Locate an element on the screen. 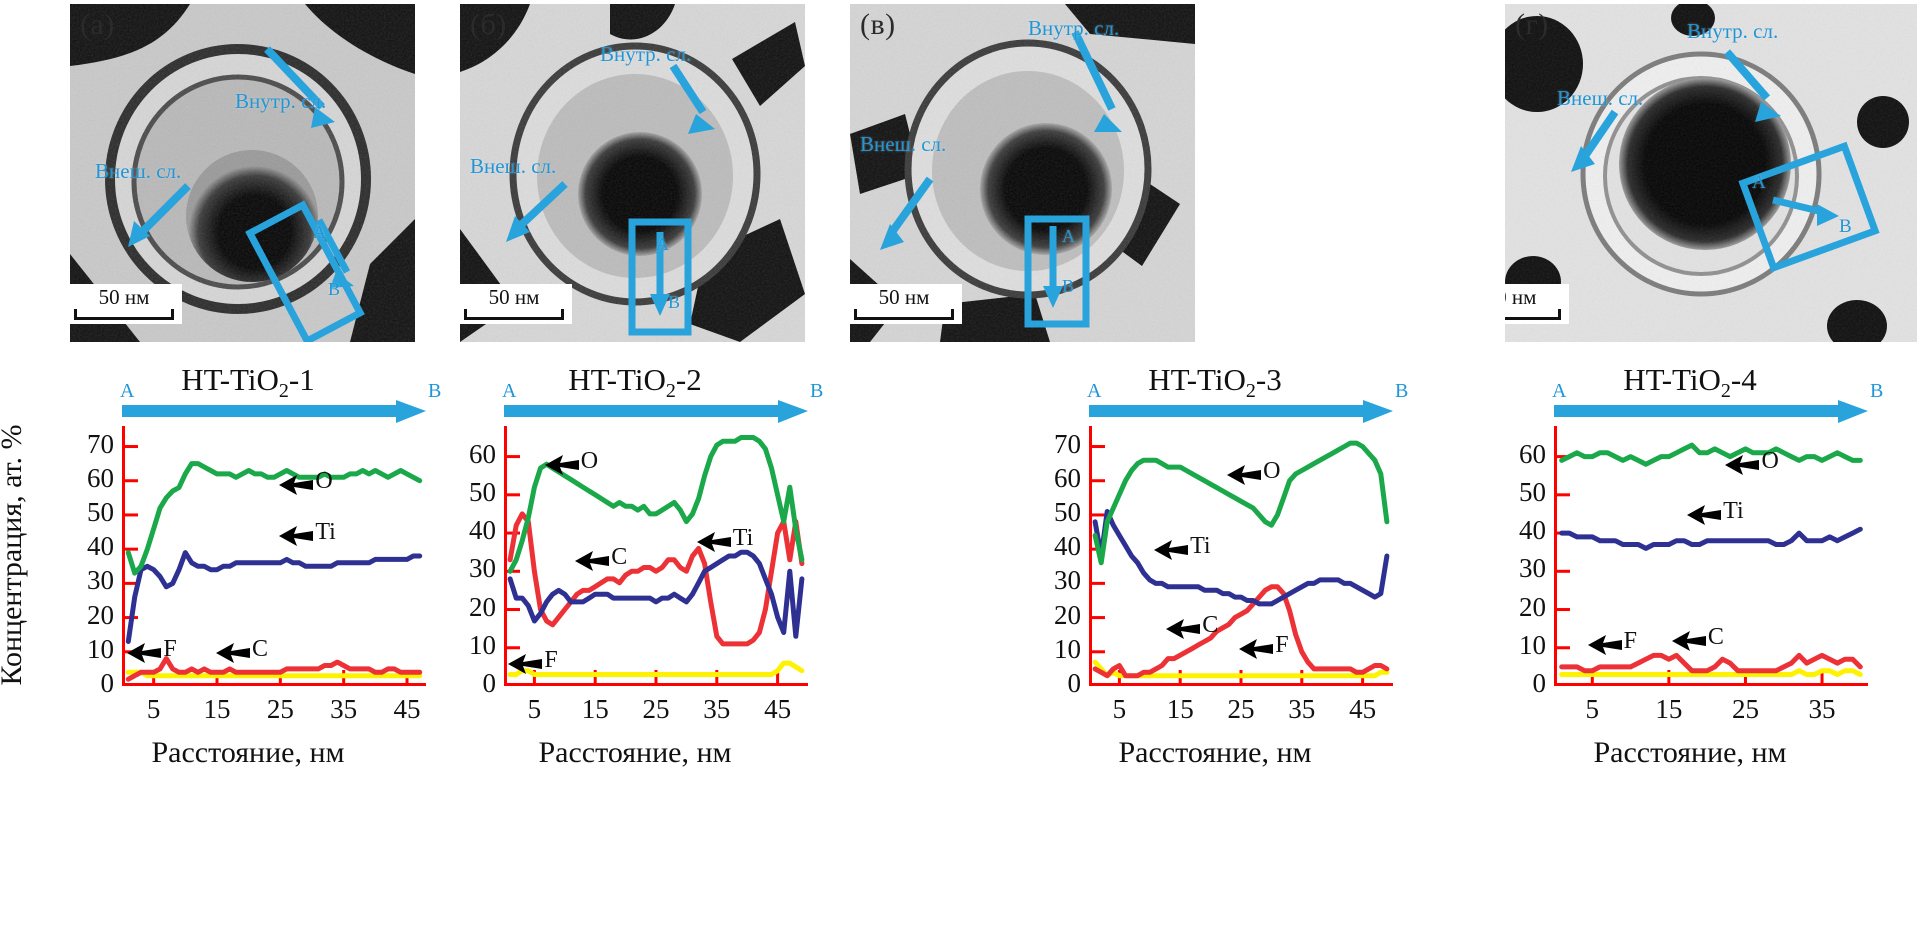 The image size is (1917, 948). series-annotation-1-f: F is located at coordinates (170, 648).